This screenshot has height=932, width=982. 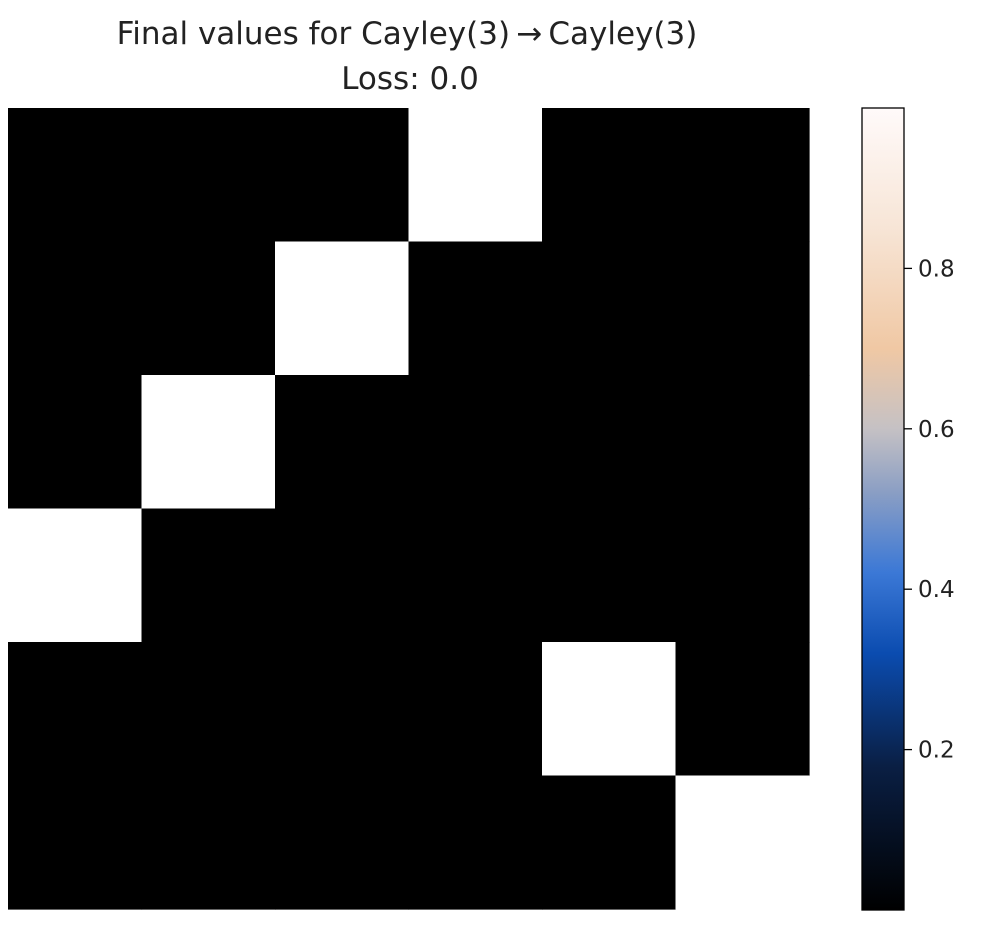 I want to click on heatmap-cell-r3-c1, so click(x=208, y=575).